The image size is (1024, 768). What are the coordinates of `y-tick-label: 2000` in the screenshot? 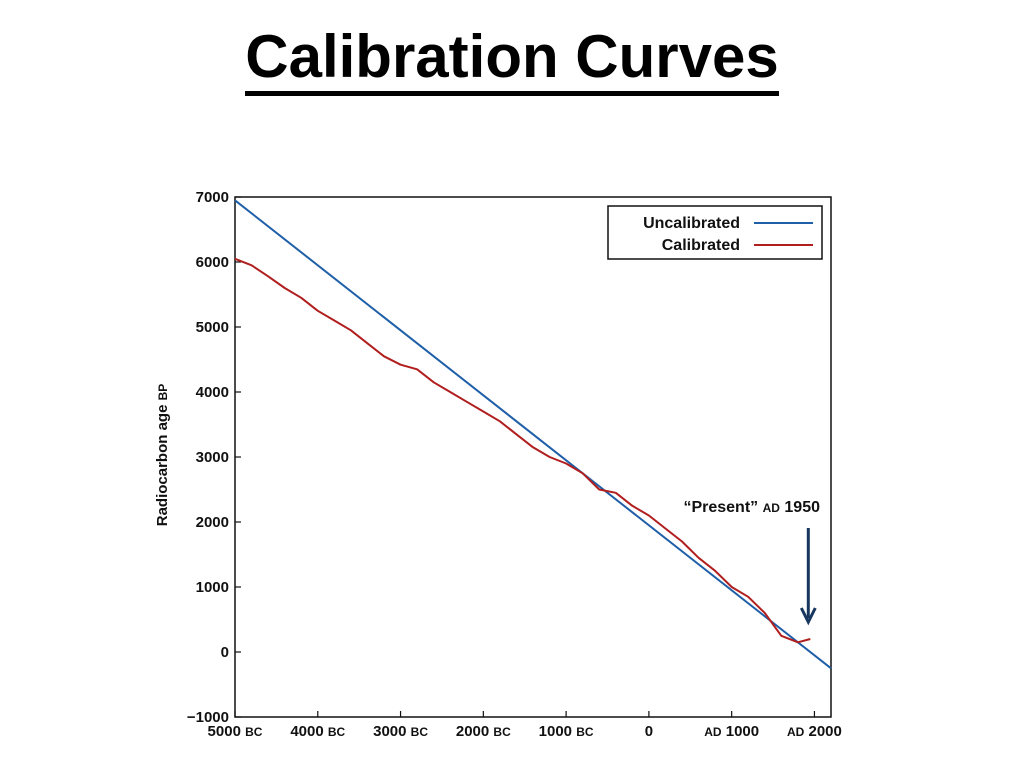 It's located at (212, 522).